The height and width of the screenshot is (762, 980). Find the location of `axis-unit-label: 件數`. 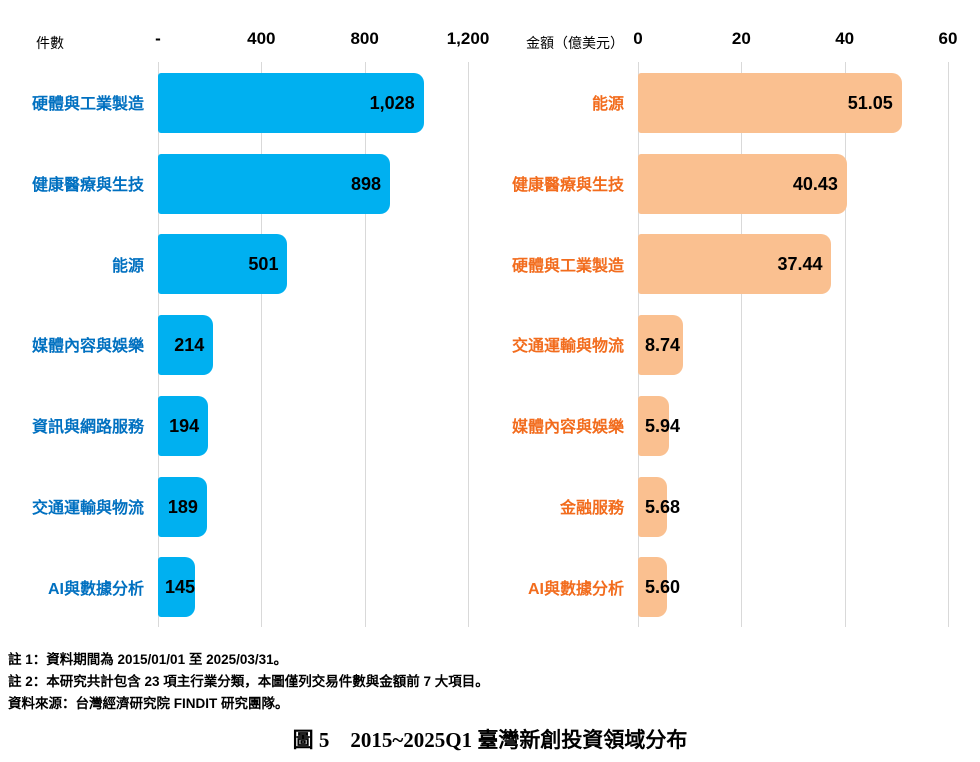

axis-unit-label: 件數 is located at coordinates (50, 43).